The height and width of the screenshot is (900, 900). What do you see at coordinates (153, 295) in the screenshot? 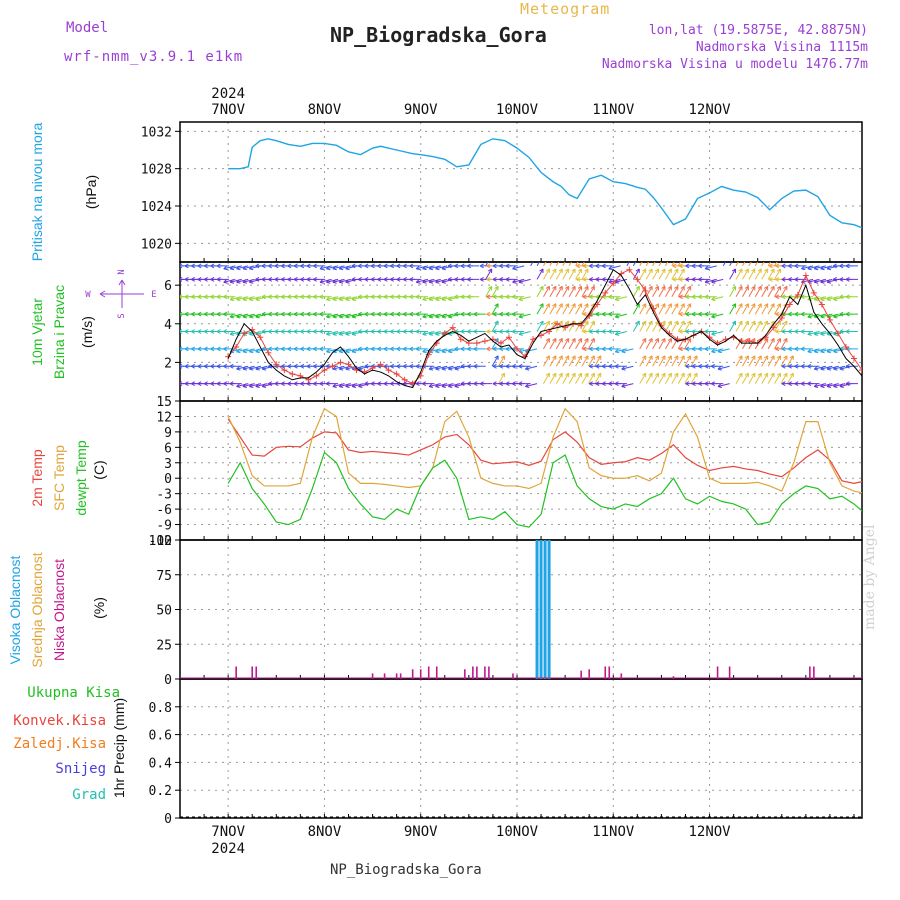
I see `compass-e-label: E` at bounding box center [153, 295].